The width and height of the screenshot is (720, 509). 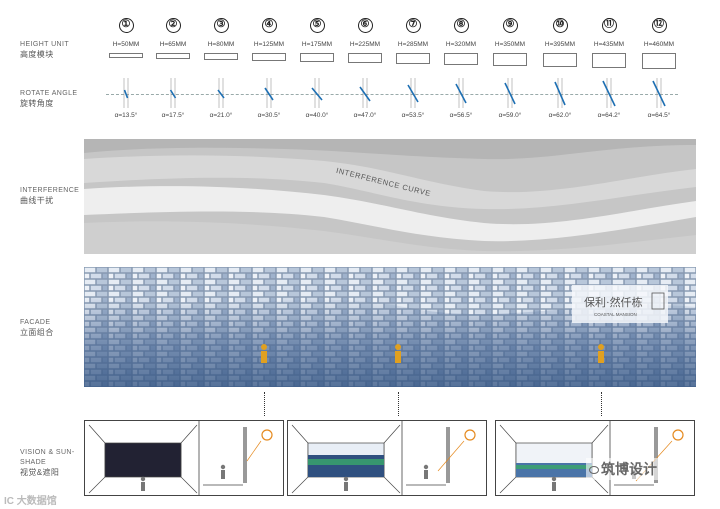 I want to click on rotate-unit-9: α=59.0°, so click(x=510, y=100).